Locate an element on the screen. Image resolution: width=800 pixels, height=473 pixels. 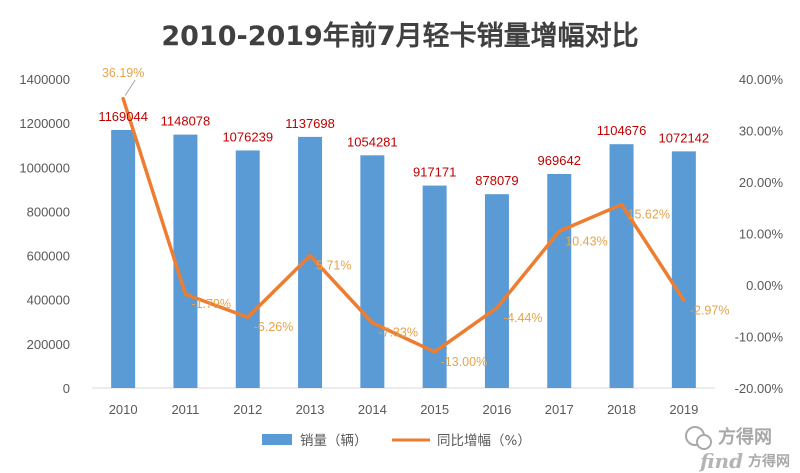
line-value-label: -4.44% is located at coordinates (523, 318).